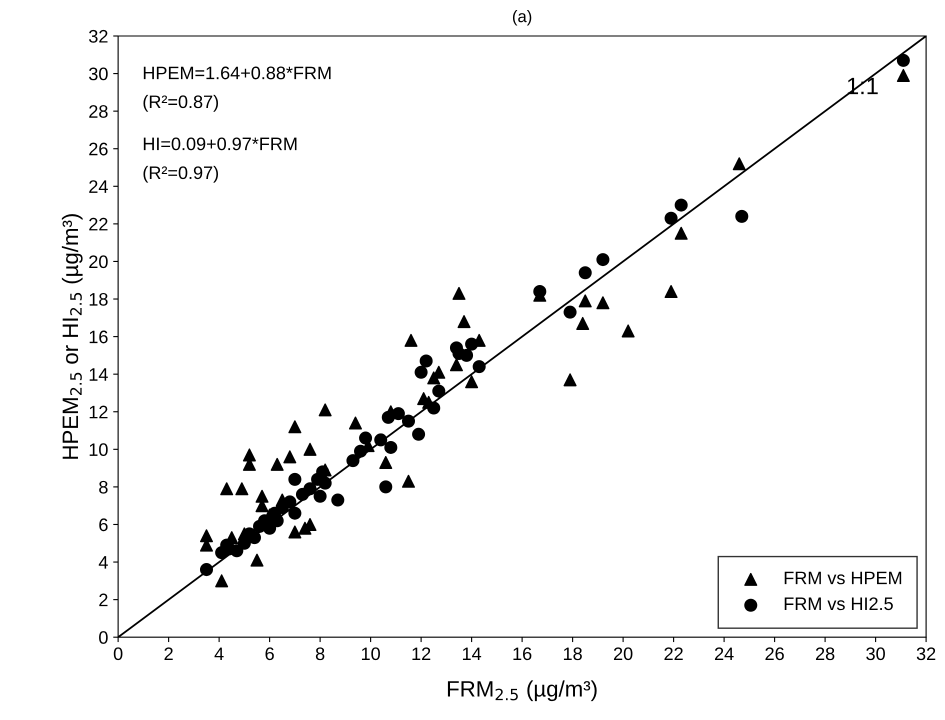 The width and height of the screenshot is (945, 720). Describe the element at coordinates (103, 637) in the screenshot. I see `y-tick-label: 0` at that location.